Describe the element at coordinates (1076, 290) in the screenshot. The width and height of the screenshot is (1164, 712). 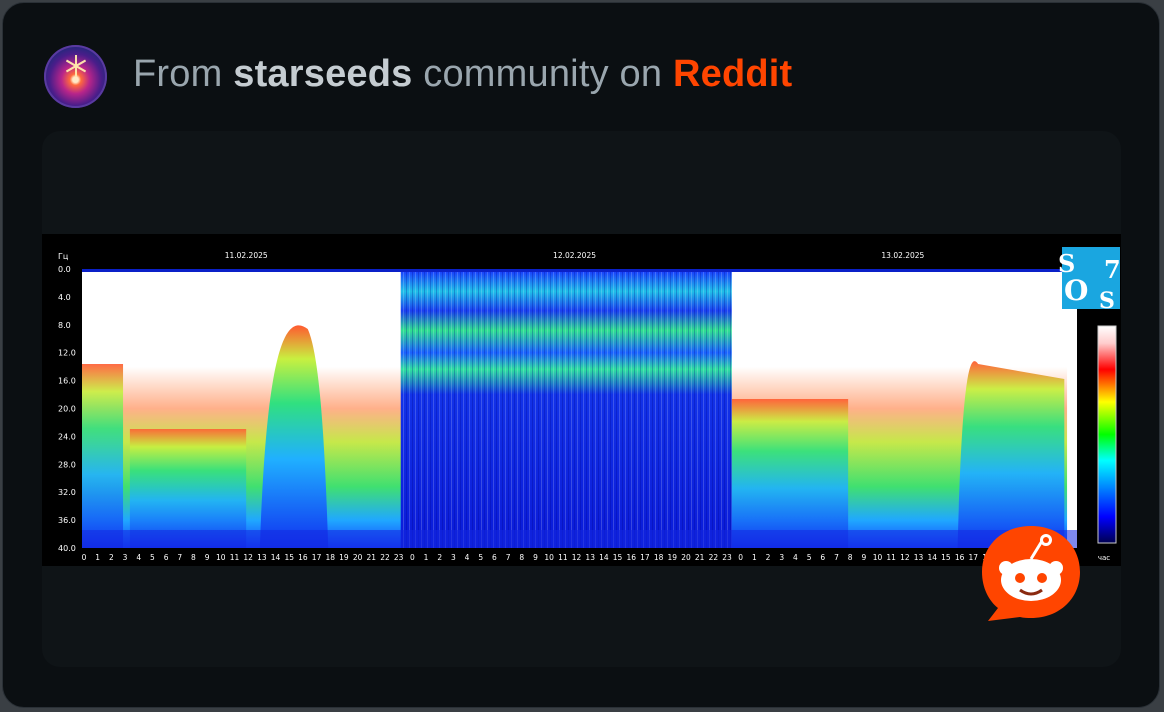
I see `sos70-logo-letter: O` at that location.